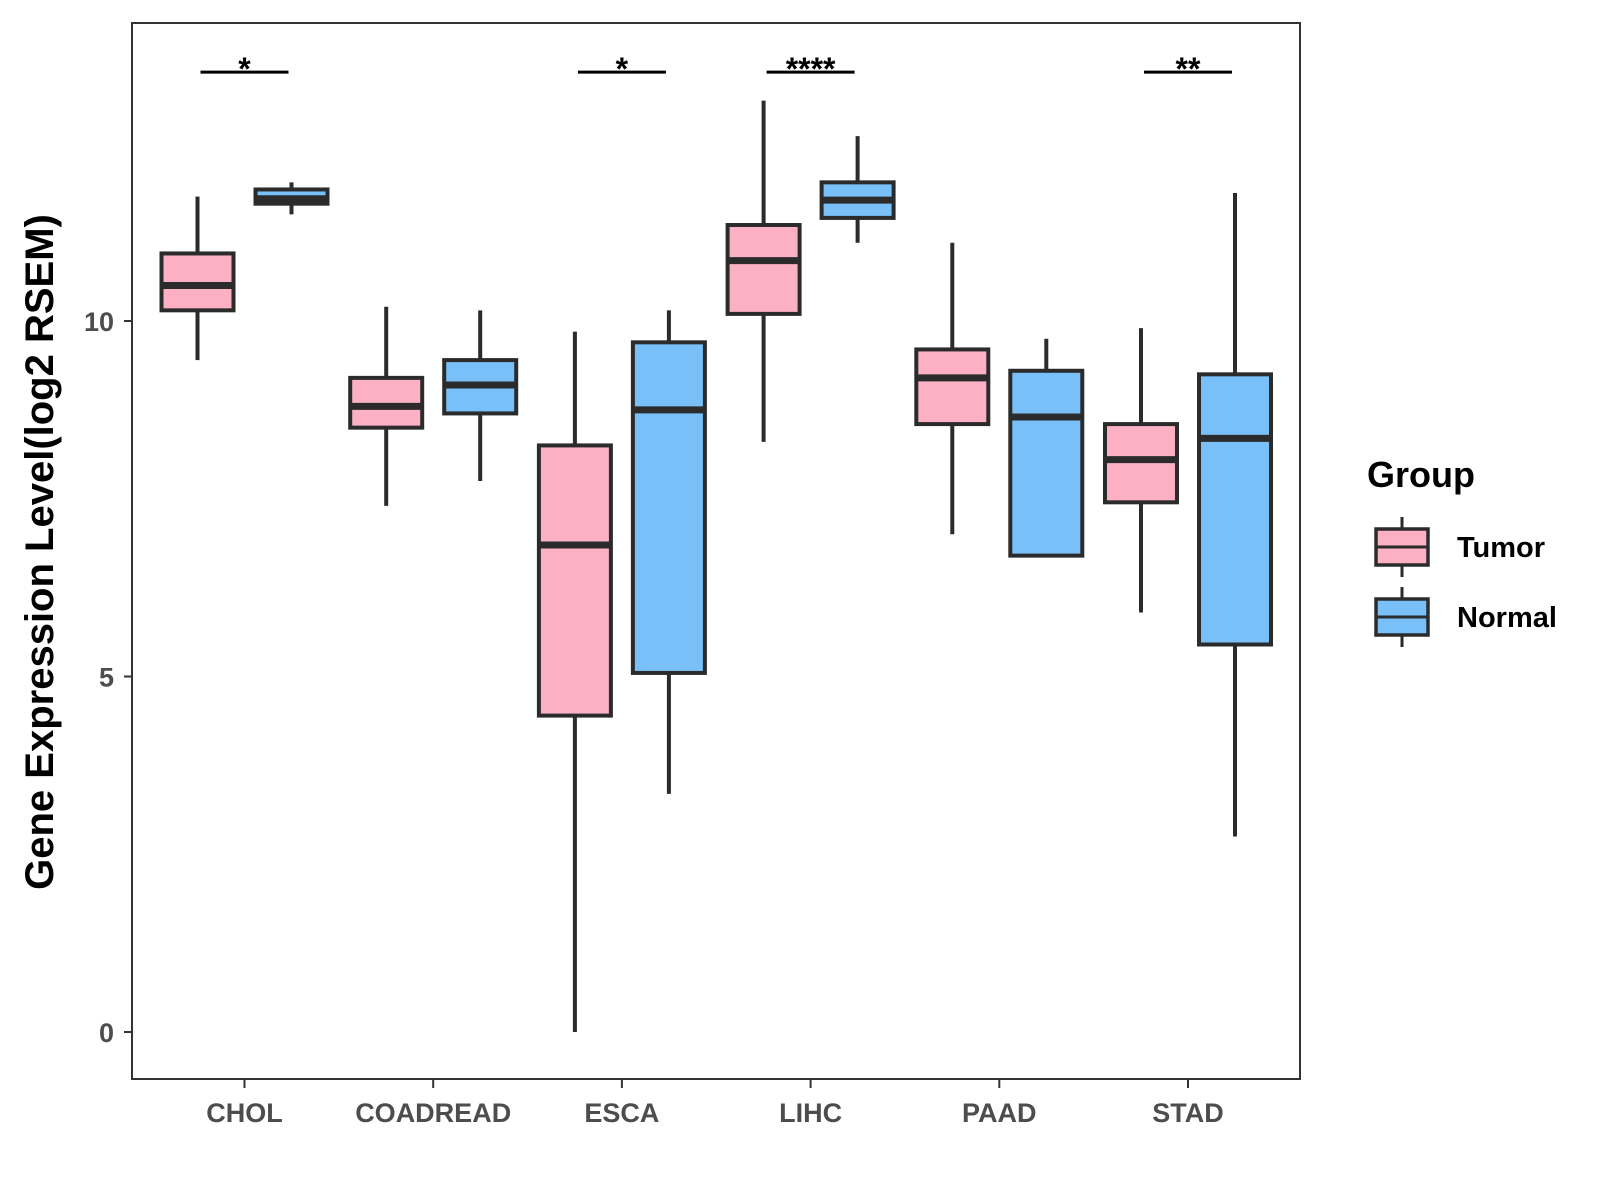 The width and height of the screenshot is (1600, 1200). Describe the element at coordinates (244, 1113) in the screenshot. I see `x-category-label: CHOL` at that location.